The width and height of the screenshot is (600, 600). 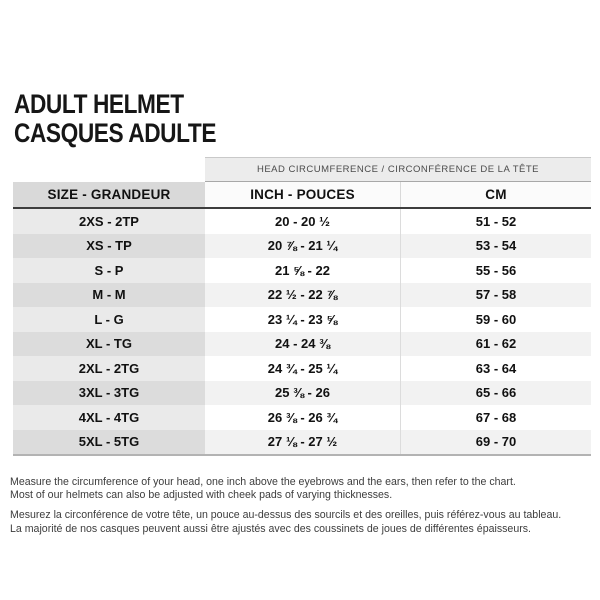 I want to click on cm-cell: 63 - 64, so click(x=495, y=368).